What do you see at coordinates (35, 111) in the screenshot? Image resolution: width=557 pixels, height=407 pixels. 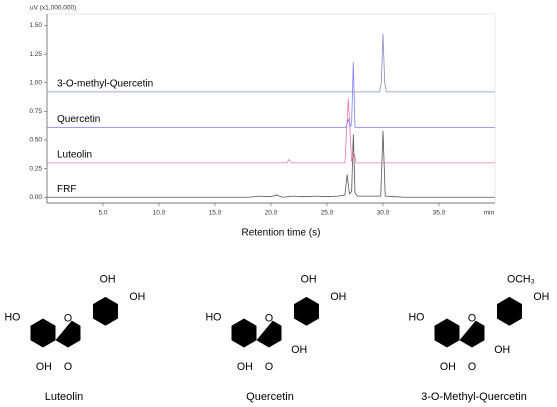 I see `y-tick-label: 0.75` at bounding box center [35, 111].